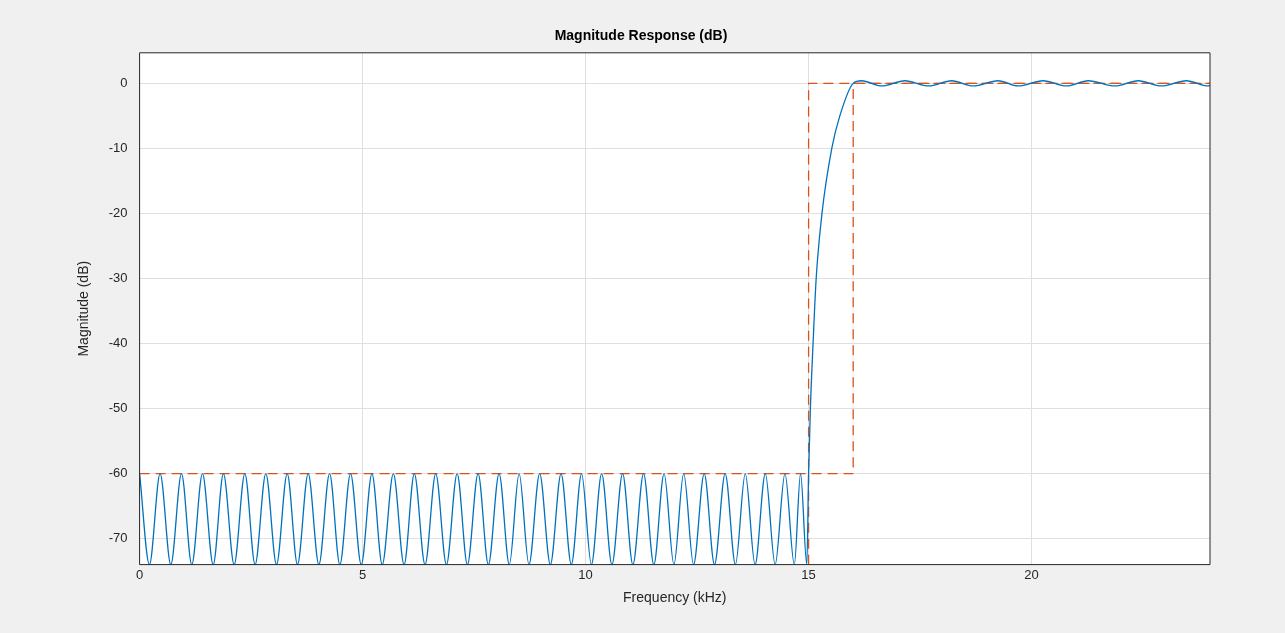 This screenshot has width=1285, height=633. What do you see at coordinates (118, 343) in the screenshot?
I see `y-tick-label: -40` at bounding box center [118, 343].